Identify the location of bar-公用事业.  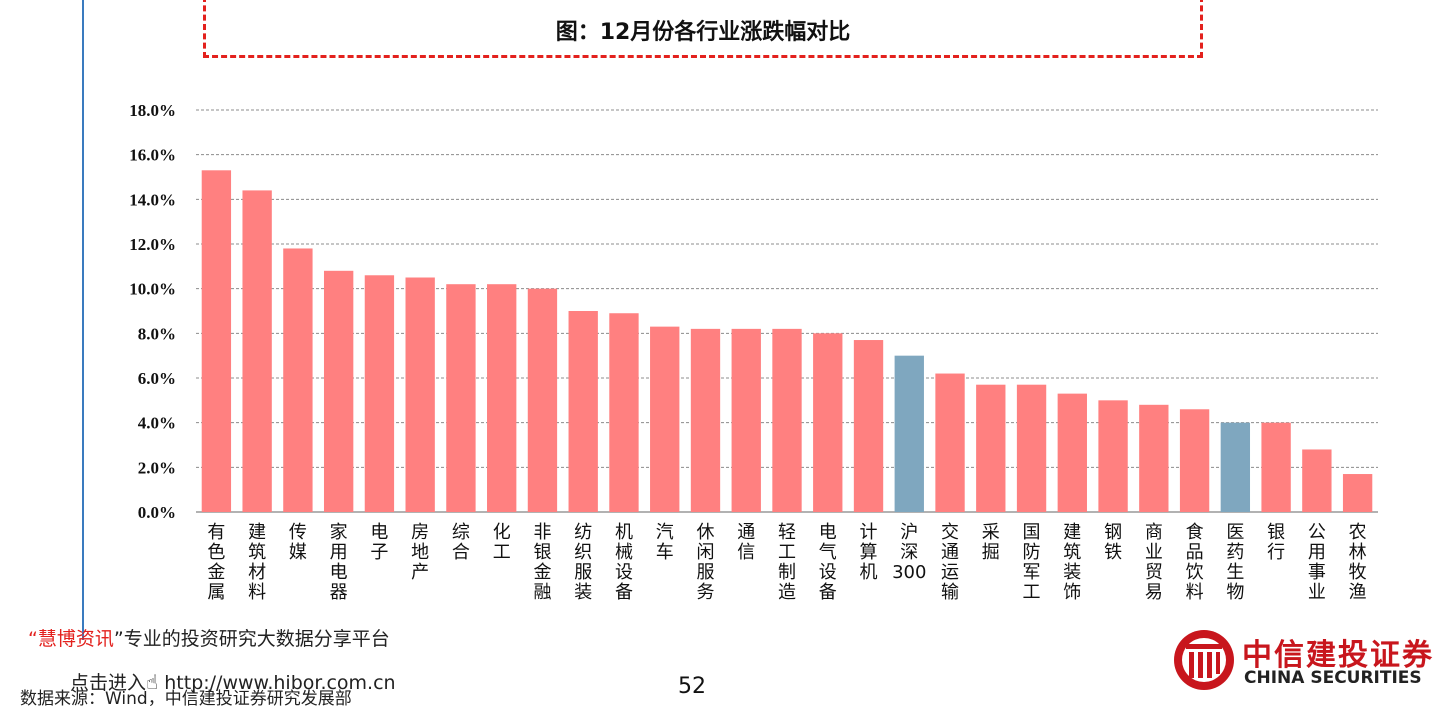
(1317, 480).